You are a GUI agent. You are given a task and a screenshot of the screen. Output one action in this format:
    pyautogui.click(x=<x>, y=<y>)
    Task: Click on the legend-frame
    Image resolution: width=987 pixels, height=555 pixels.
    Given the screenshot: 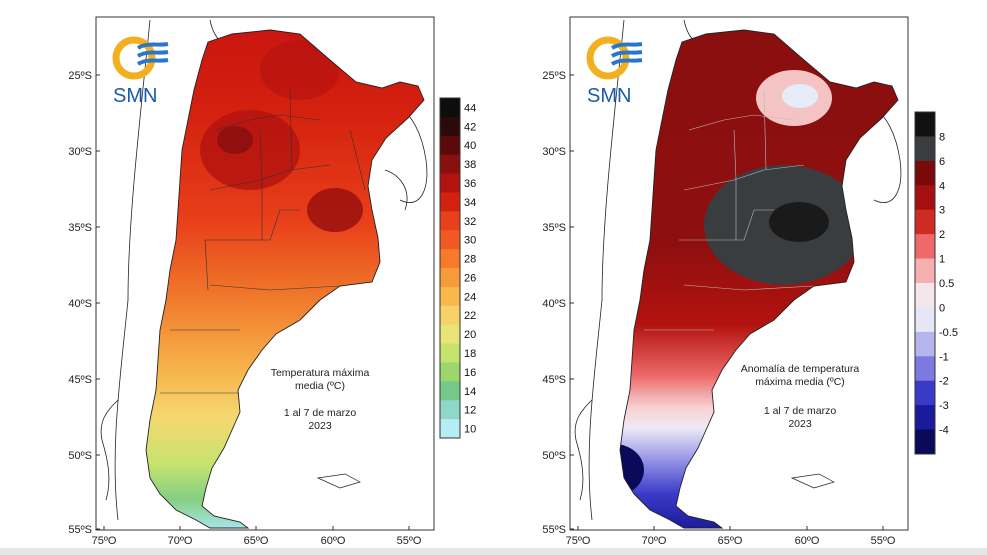 What is the action you would take?
    pyautogui.click(x=925, y=283)
    